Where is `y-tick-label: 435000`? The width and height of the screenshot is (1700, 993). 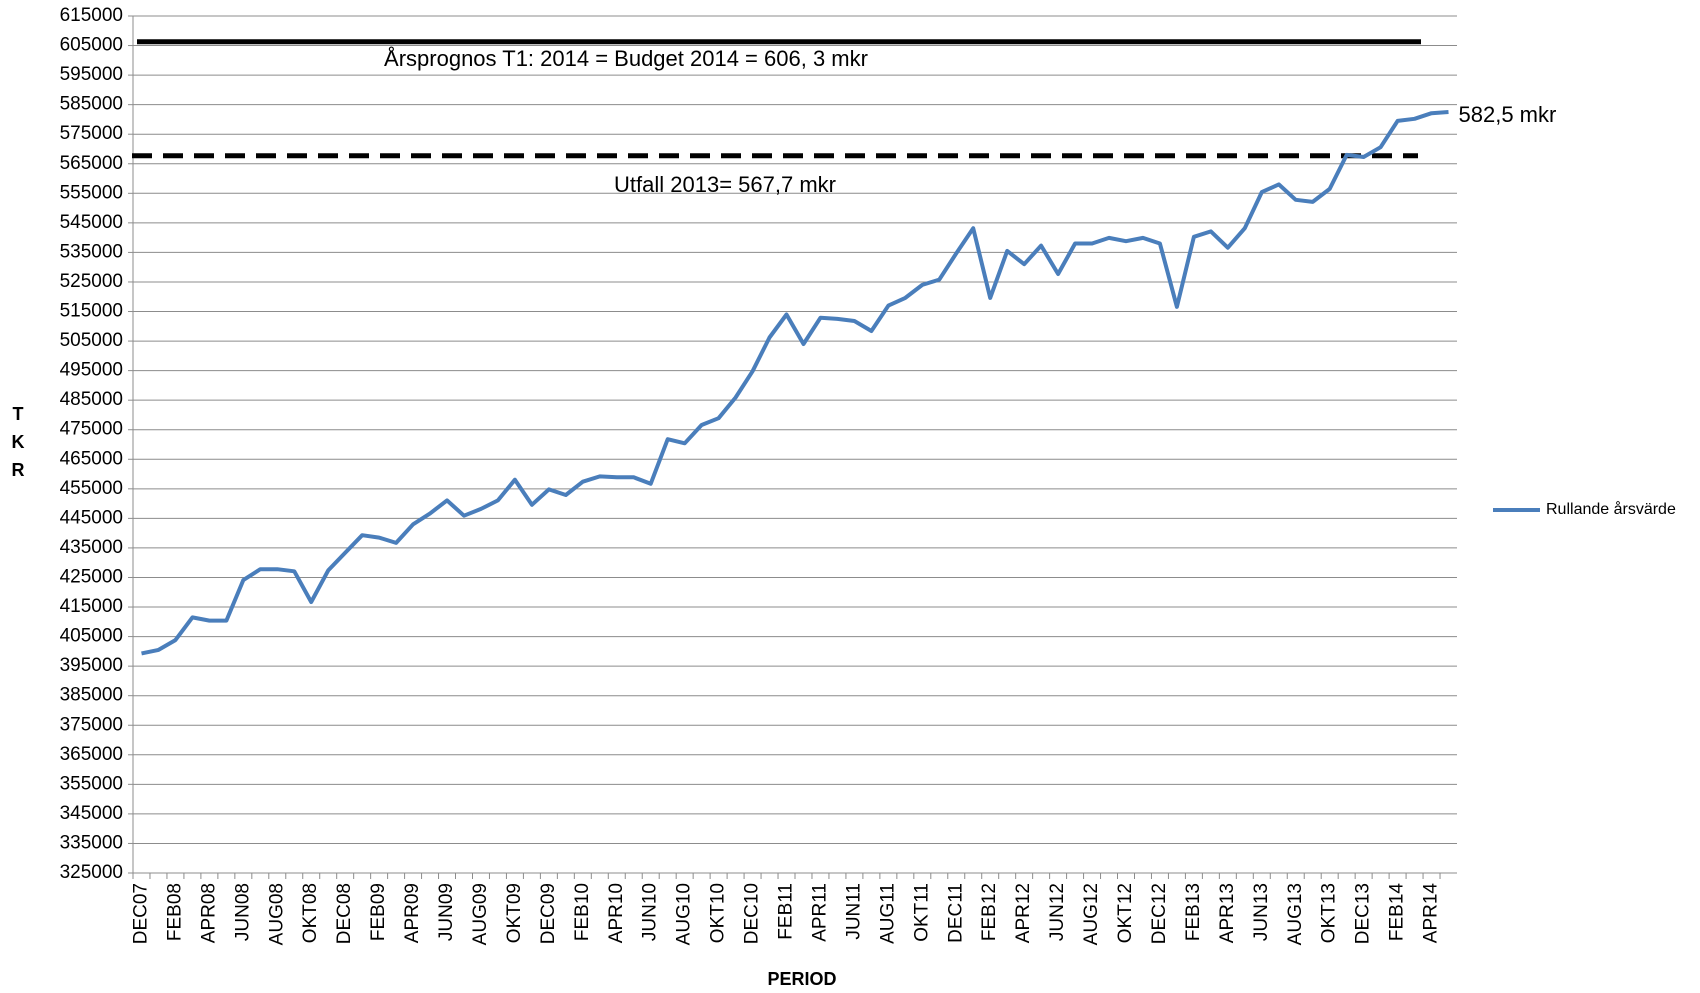 y-tick-label: 435000 is located at coordinates (91, 547).